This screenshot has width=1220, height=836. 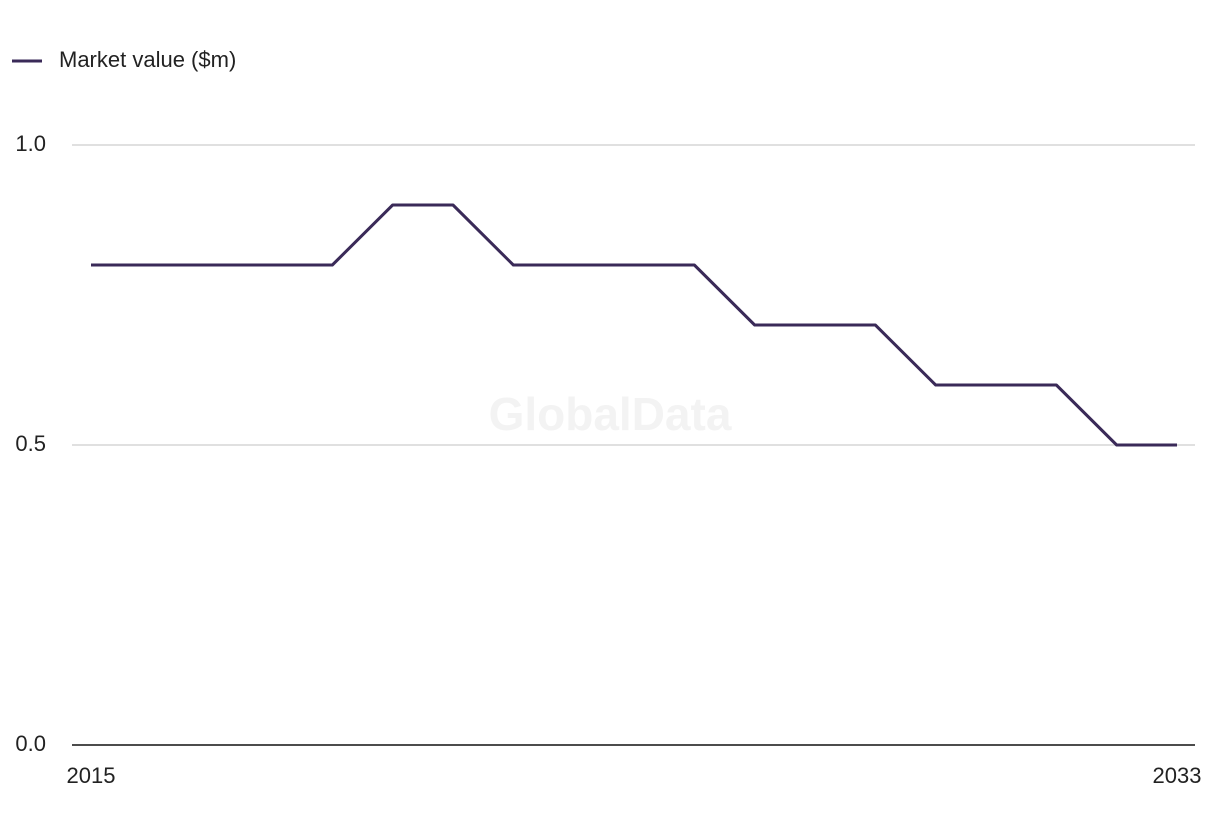 What do you see at coordinates (30, 743) in the screenshot?
I see `y-tick-label: 0.0` at bounding box center [30, 743].